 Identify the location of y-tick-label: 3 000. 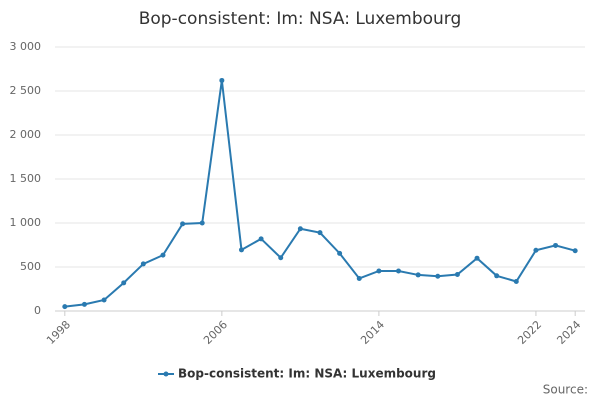
(26, 46).